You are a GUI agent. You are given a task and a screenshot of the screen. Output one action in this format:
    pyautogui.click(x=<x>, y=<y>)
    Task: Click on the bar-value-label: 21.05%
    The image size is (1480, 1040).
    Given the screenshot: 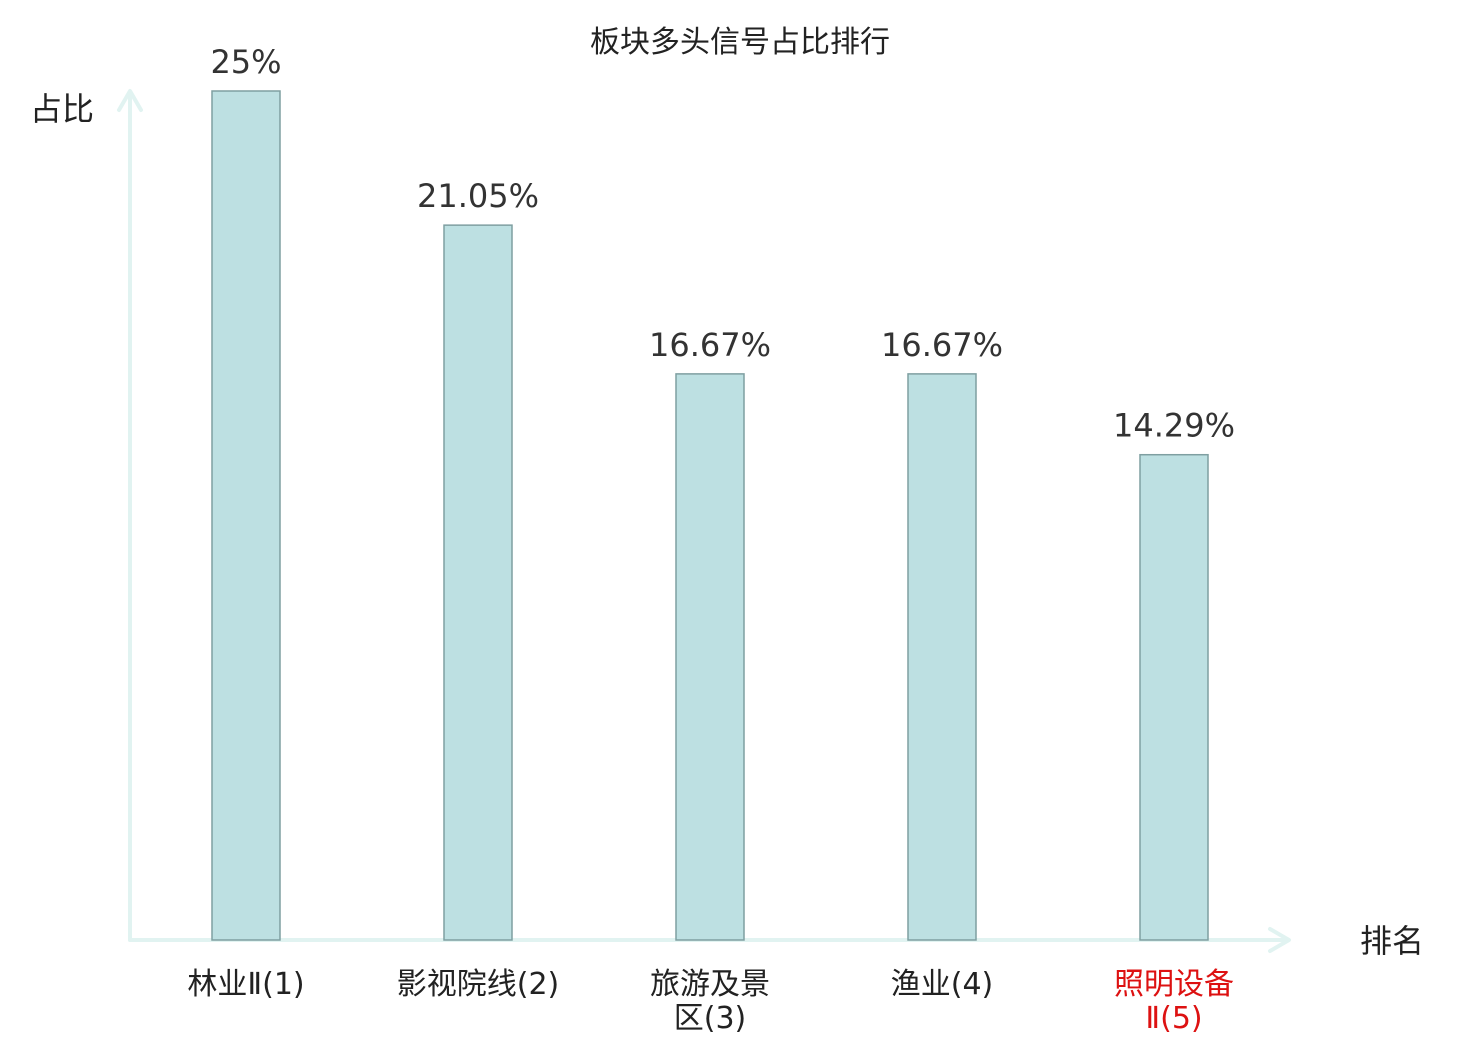 What is the action you would take?
    pyautogui.click(x=478, y=196)
    